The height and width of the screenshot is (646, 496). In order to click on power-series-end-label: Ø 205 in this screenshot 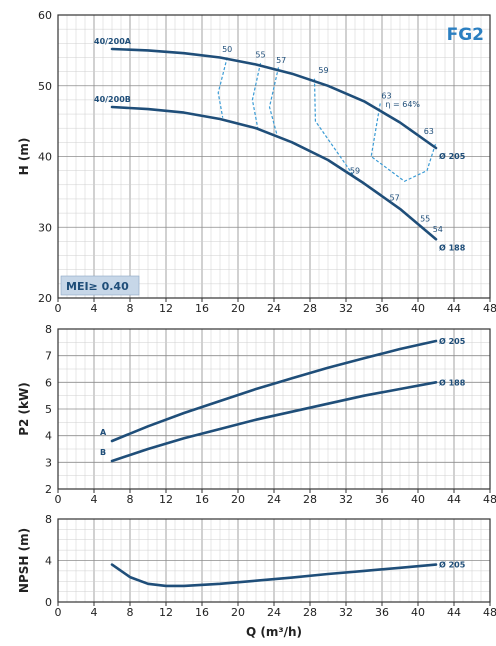, I will do `click(452, 341)`.